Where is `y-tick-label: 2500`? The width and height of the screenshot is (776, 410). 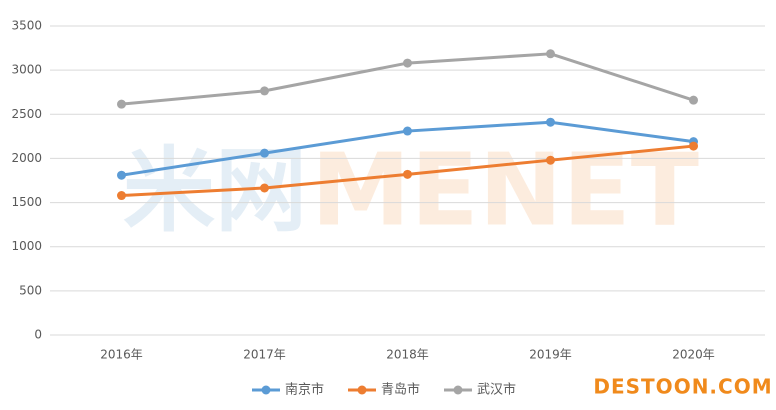
y-tick-label: 2500 is located at coordinates (26, 114).